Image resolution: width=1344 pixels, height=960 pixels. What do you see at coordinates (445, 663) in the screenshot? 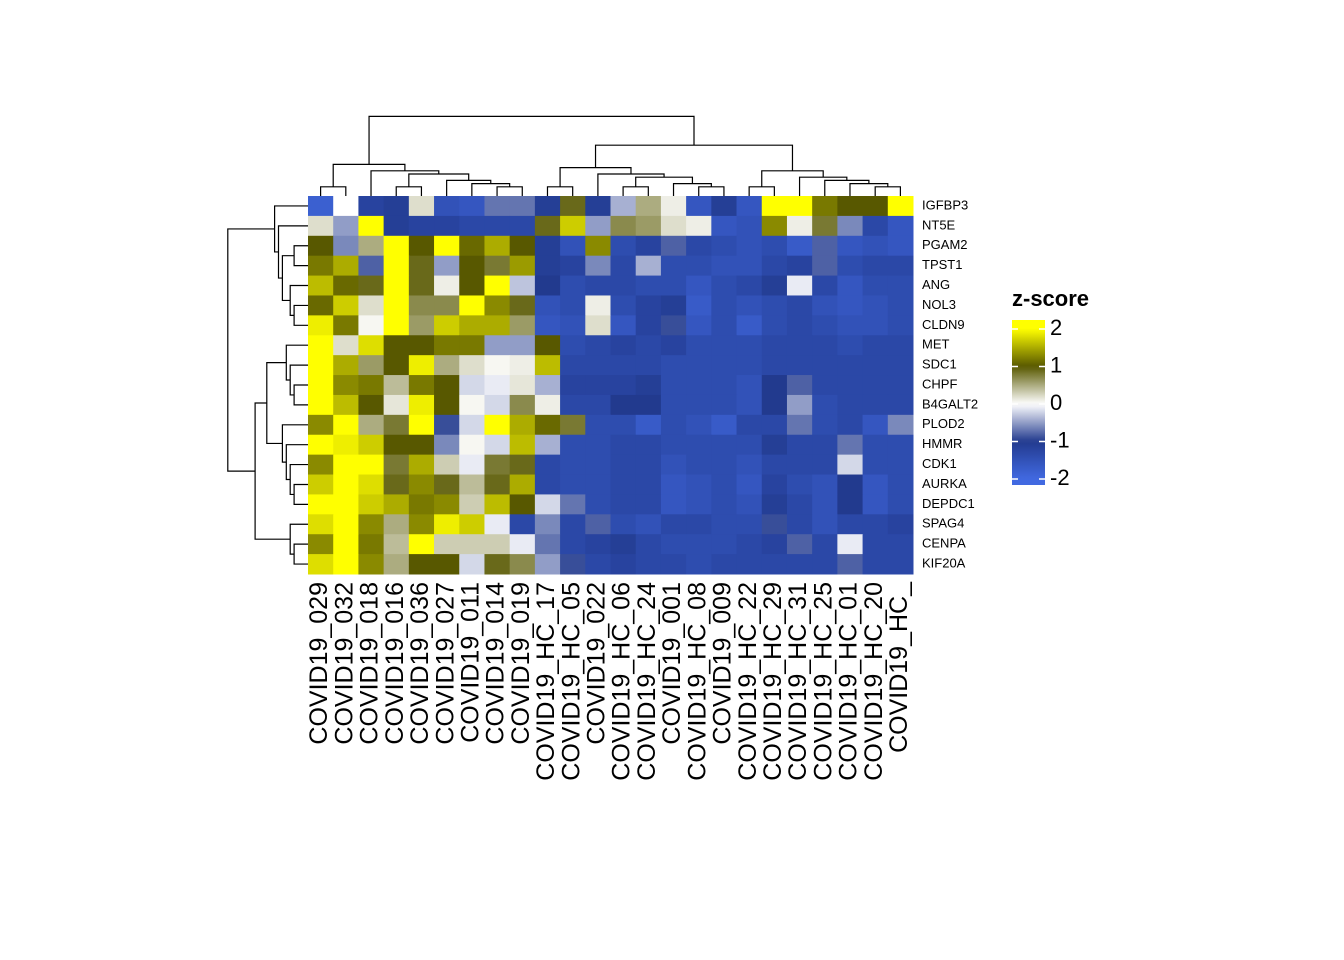
I see `column-label: COVID19_027` at bounding box center [445, 663].